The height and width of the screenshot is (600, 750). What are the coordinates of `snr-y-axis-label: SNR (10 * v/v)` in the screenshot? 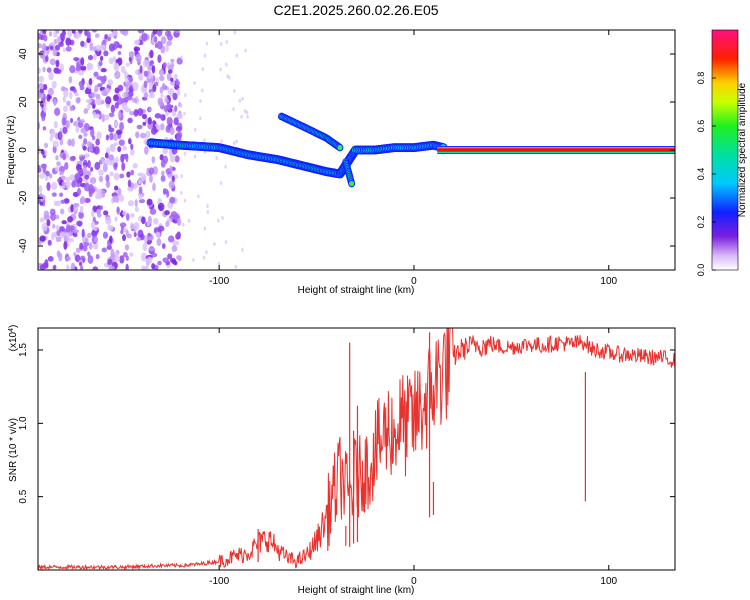 It's located at (13, 450).